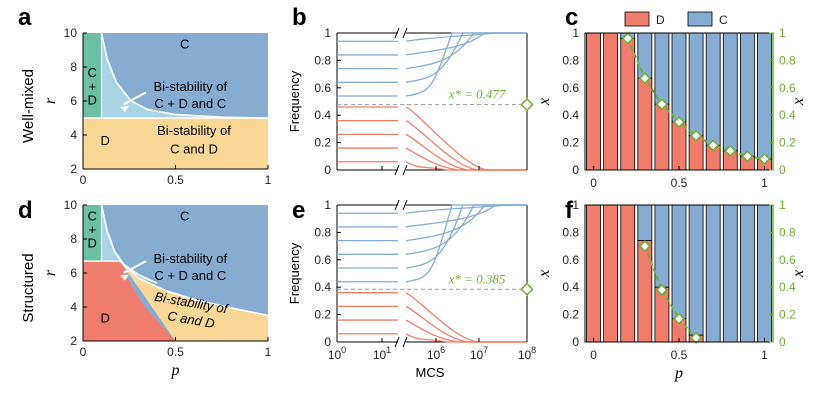 This screenshot has height=402, width=830. What do you see at coordinates (135, 98) in the screenshot?
I see `a-arrow` at bounding box center [135, 98].